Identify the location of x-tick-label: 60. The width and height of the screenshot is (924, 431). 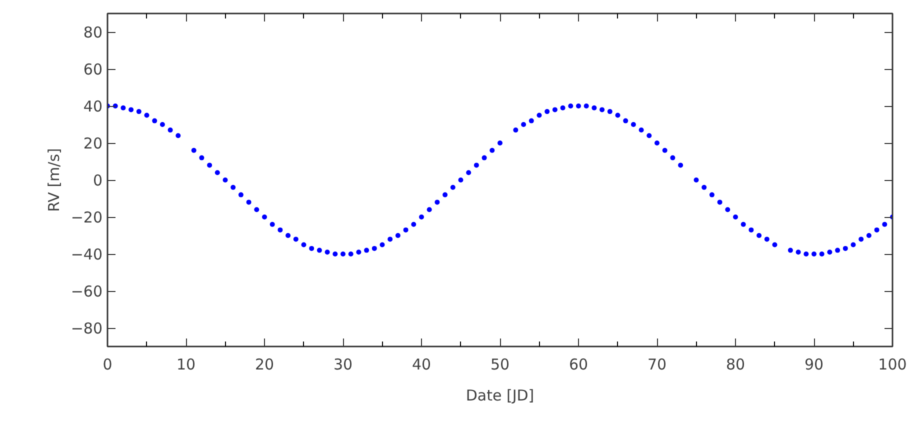
(578, 365).